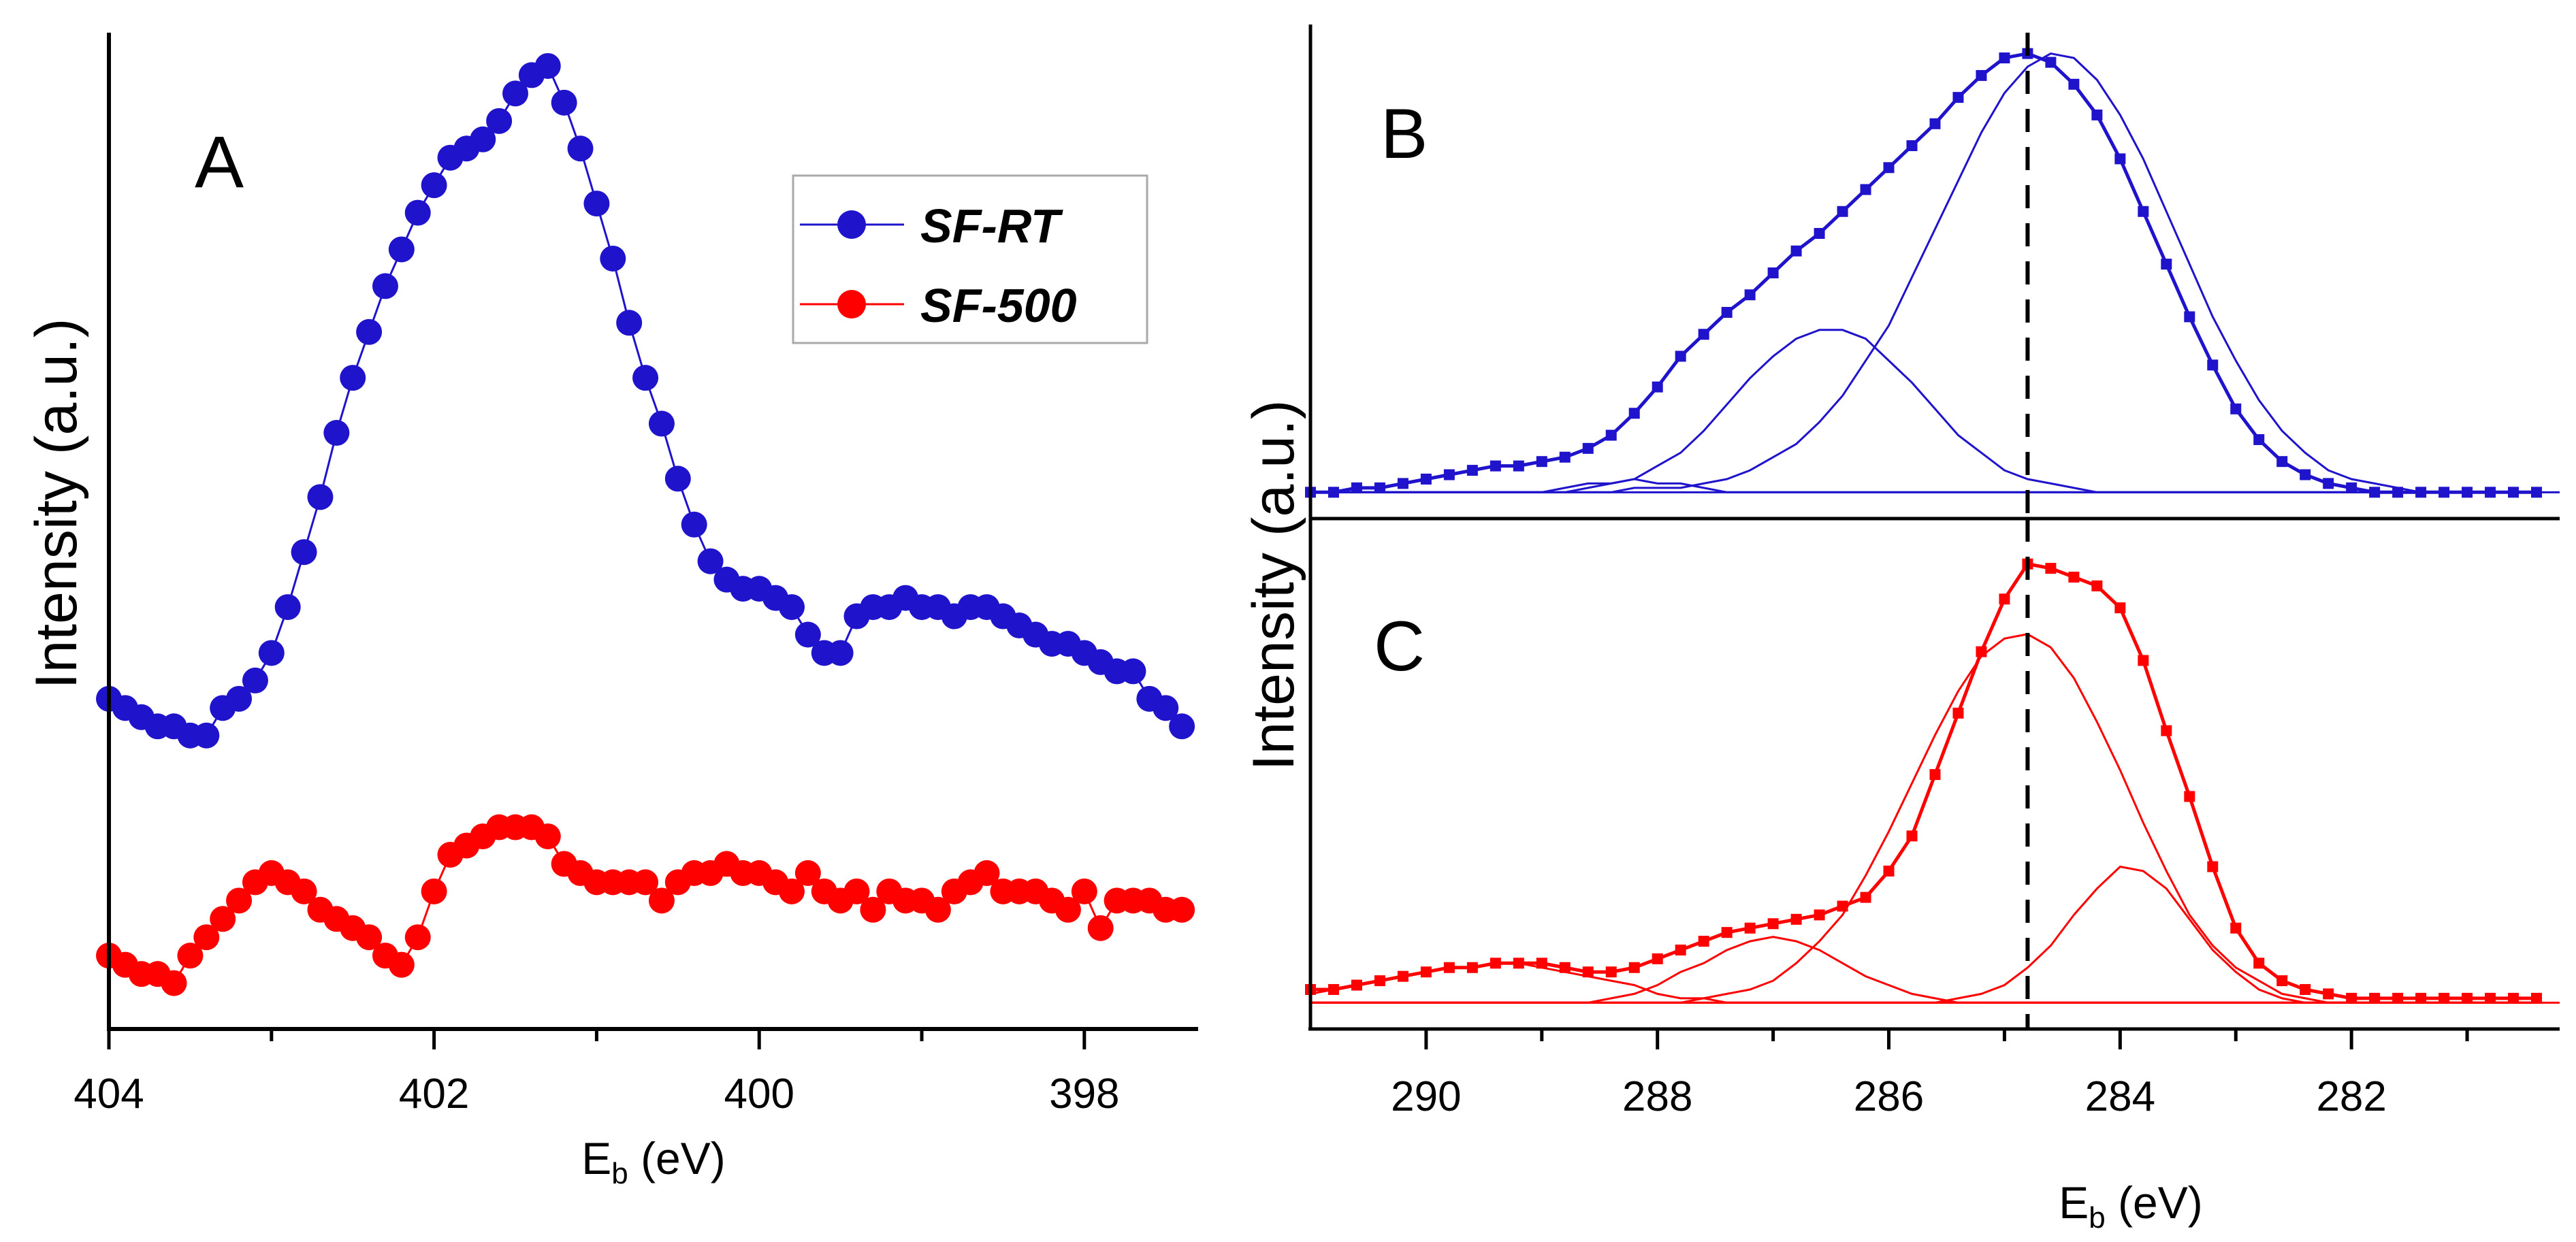 Image resolution: width=2576 pixels, height=1242 pixels. Describe the element at coordinates (1400, 646) in the screenshot. I see `panel-c-label: C` at that location.